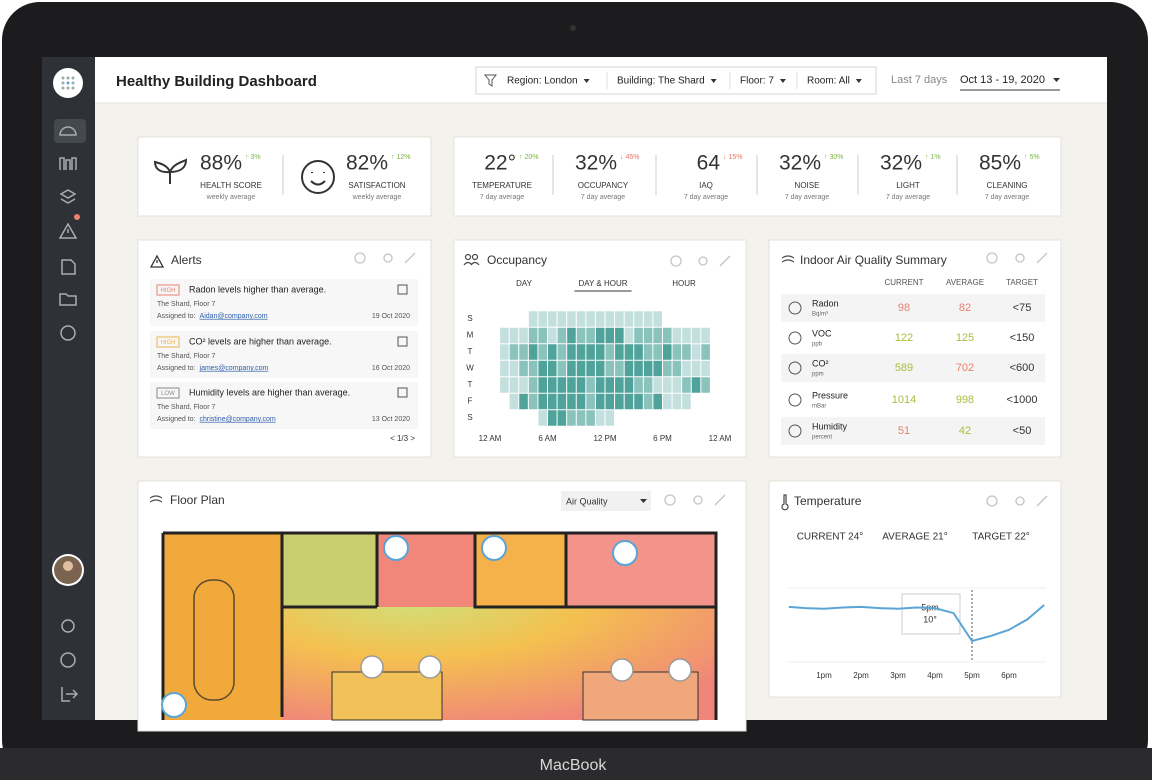 The height and width of the screenshot is (780, 1152). I want to click on alert-message: Humidity levels are higher than average., so click(269, 392).